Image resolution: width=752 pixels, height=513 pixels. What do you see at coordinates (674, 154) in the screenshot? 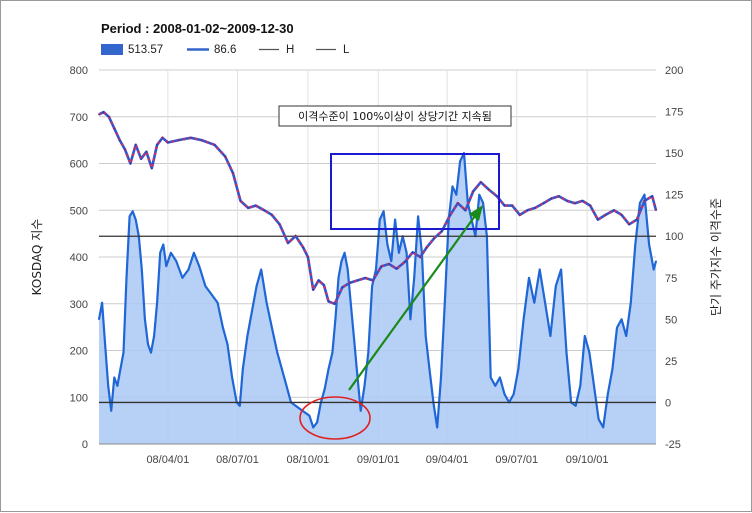
I see `y2-tick-label: 150` at bounding box center [674, 154].